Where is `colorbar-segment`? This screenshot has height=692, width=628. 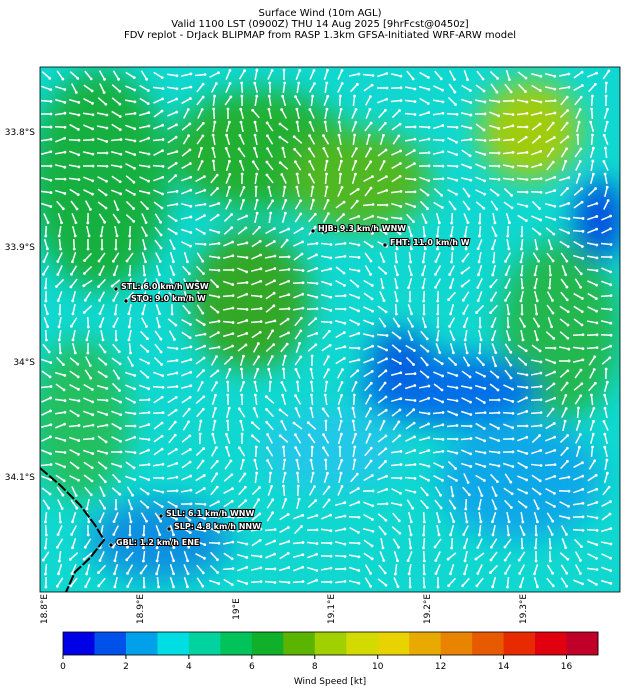
colorbar-segment is located at coordinates (456, 643).